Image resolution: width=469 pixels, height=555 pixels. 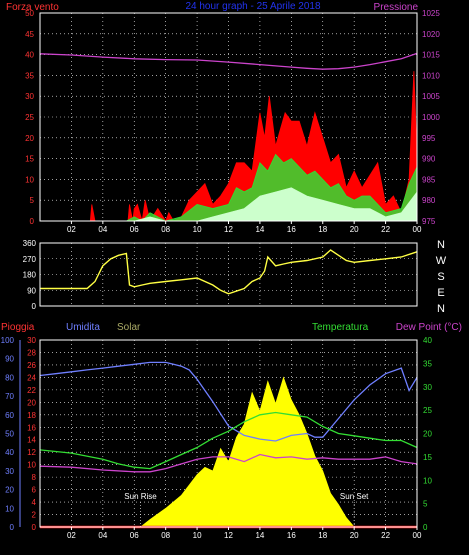 What do you see at coordinates (228, 401) in the screenshot?
I see `humidity-line` at bounding box center [228, 401].